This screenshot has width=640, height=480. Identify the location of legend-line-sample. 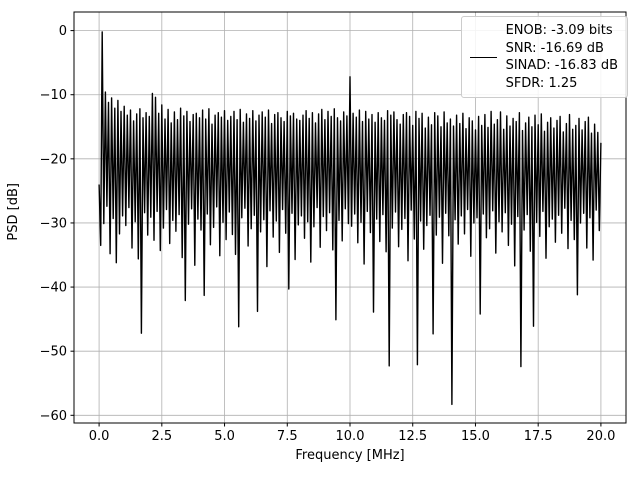
(483, 57).